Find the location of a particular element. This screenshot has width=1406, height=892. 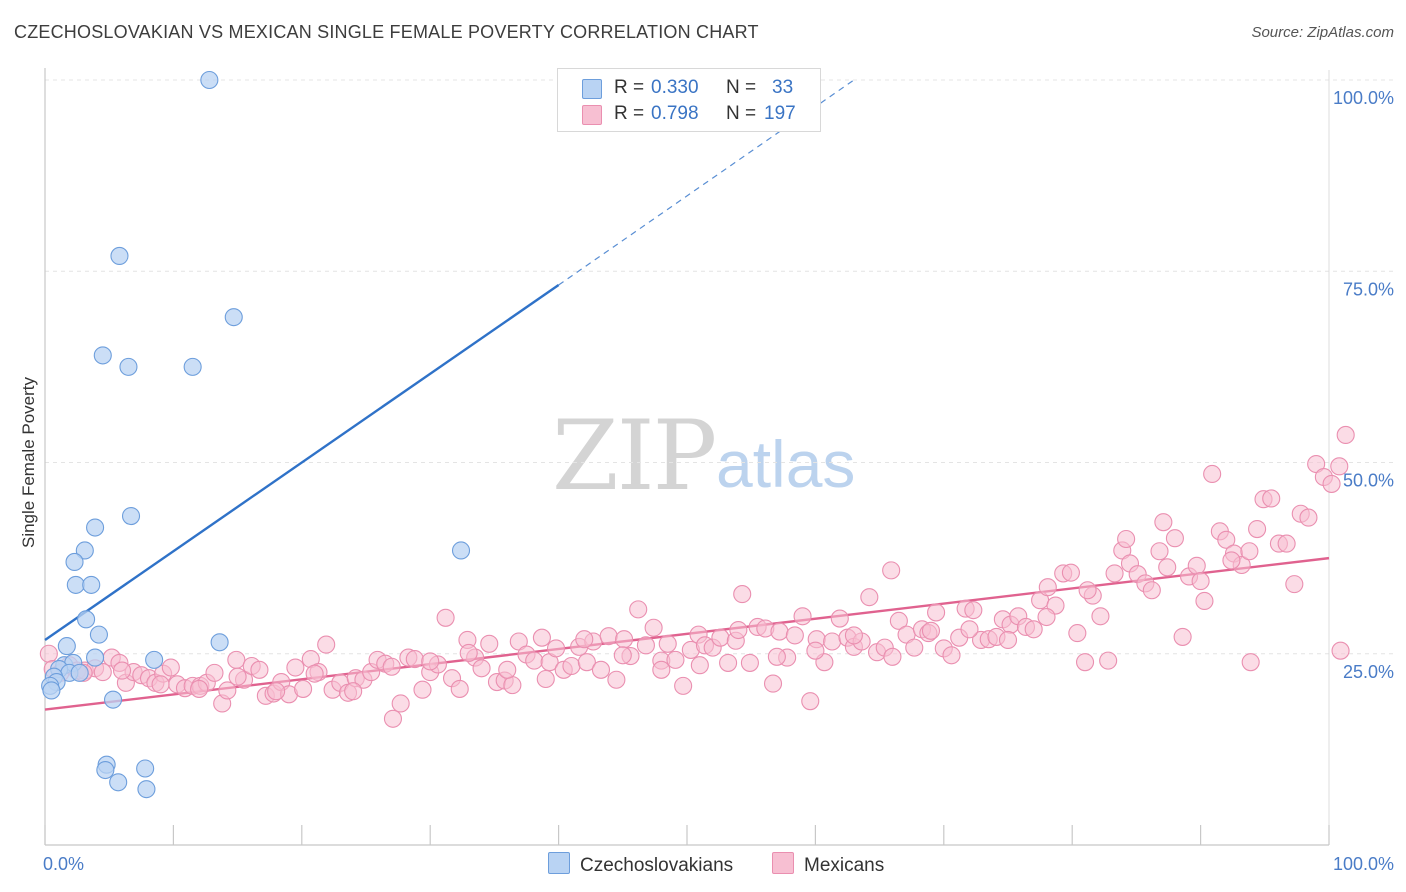

mex-legend-label: Mexicans is located at coordinates (844, 865).